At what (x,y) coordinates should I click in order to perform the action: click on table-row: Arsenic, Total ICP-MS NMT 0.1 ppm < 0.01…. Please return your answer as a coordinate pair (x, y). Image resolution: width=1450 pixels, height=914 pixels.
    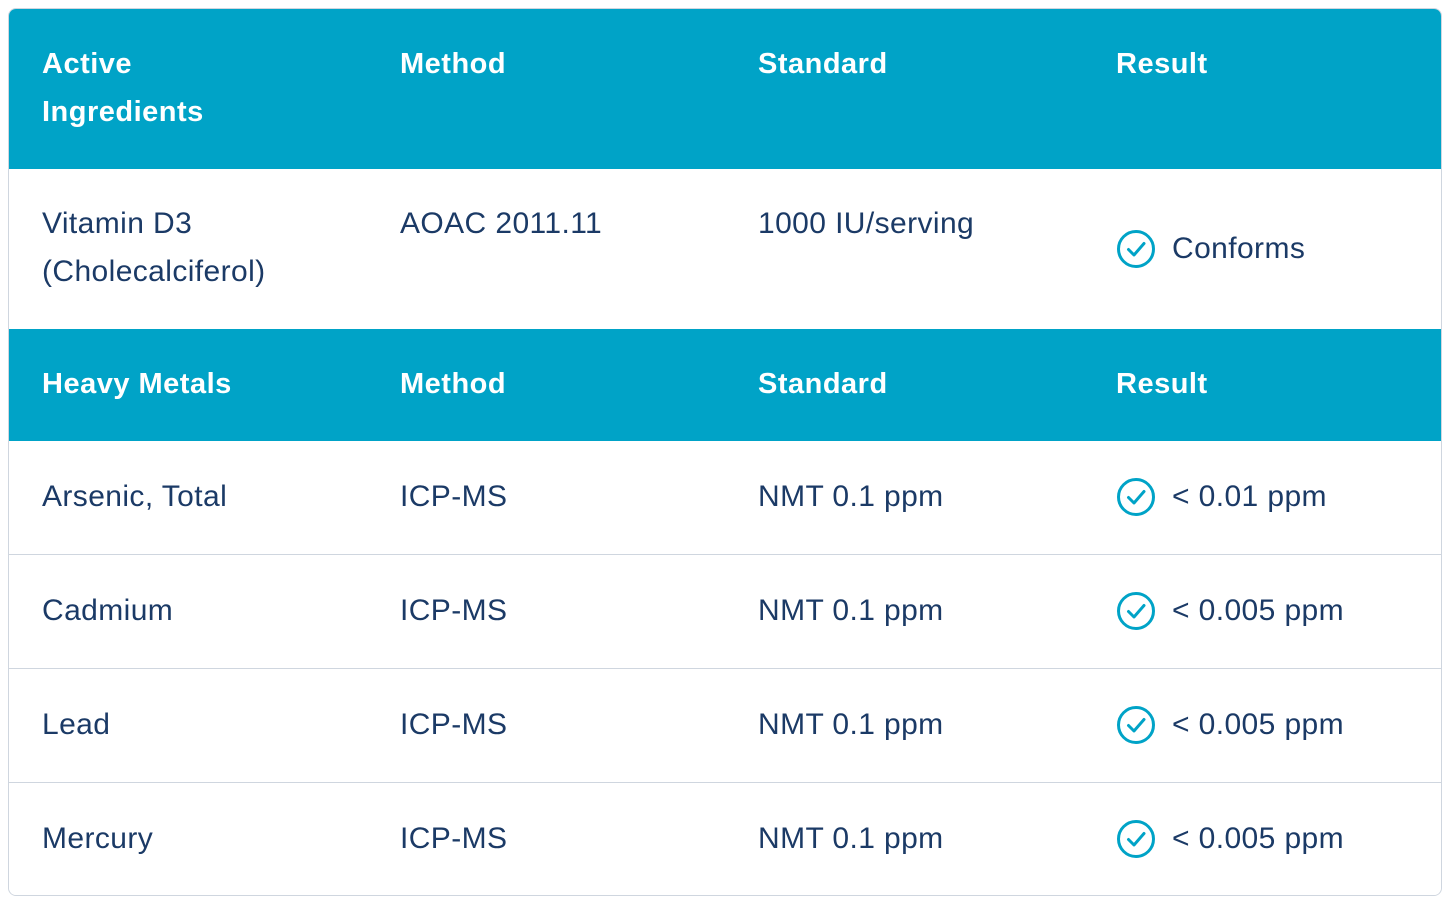
    Looking at the image, I should click on (725, 498).